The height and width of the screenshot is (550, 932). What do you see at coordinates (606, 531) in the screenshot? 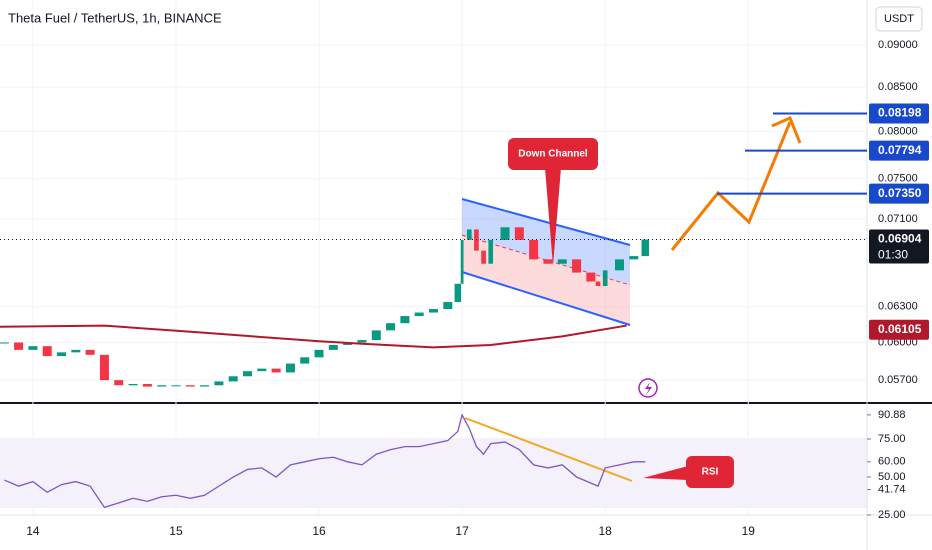
I see `x-tick-label: 18` at bounding box center [606, 531].